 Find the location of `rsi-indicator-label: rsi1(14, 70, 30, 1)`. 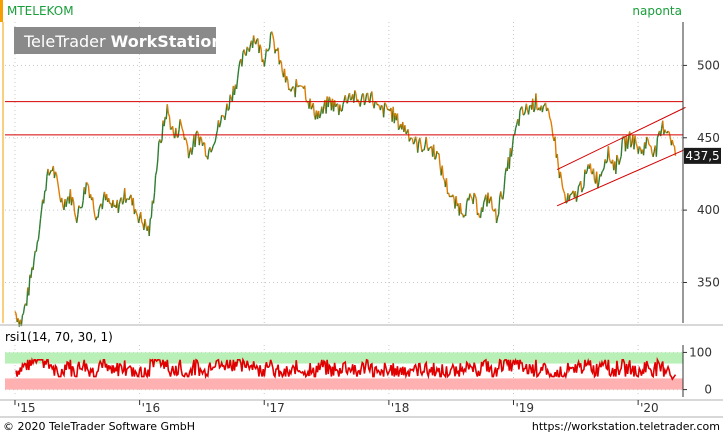

rsi-indicator-label: rsi1(14, 70, 30, 1) is located at coordinates (59, 337).